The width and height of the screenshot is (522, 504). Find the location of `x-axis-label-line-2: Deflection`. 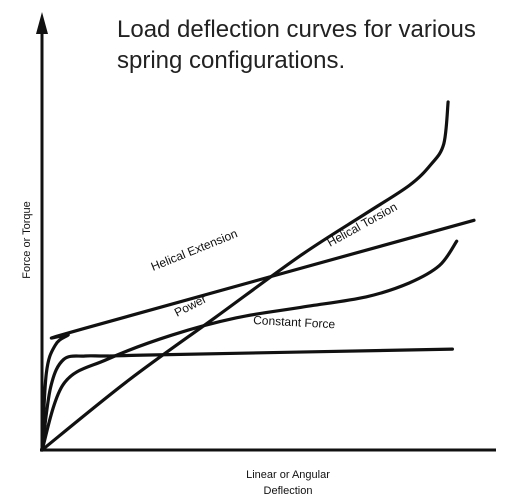

x-axis-label-line-2: Deflection is located at coordinates (288, 491).